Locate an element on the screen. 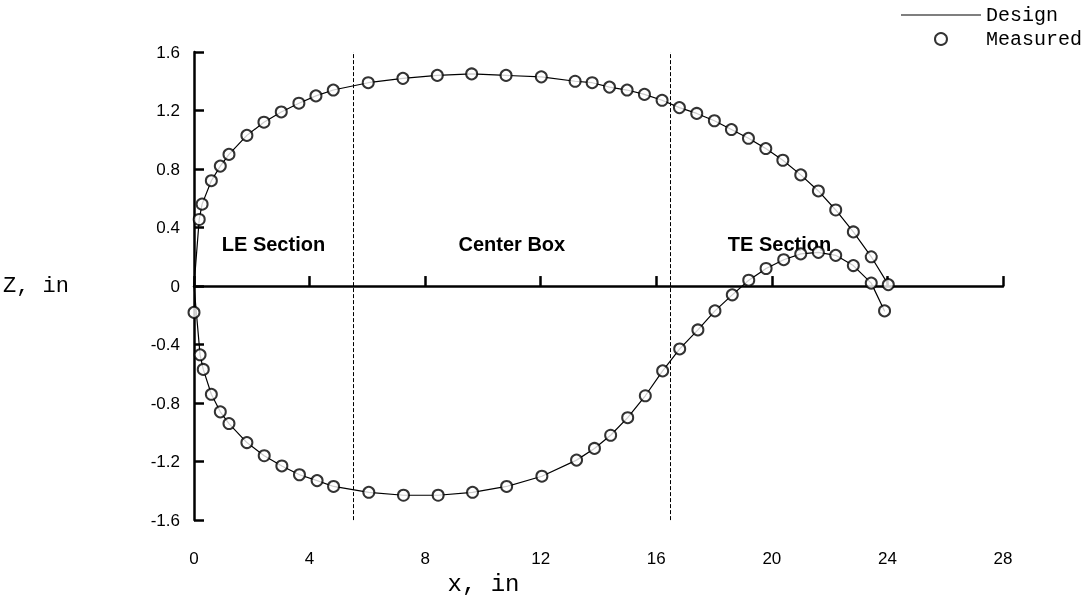 The image size is (1087, 601). y-tick-label: -1.6 is located at coordinates (165, 520).